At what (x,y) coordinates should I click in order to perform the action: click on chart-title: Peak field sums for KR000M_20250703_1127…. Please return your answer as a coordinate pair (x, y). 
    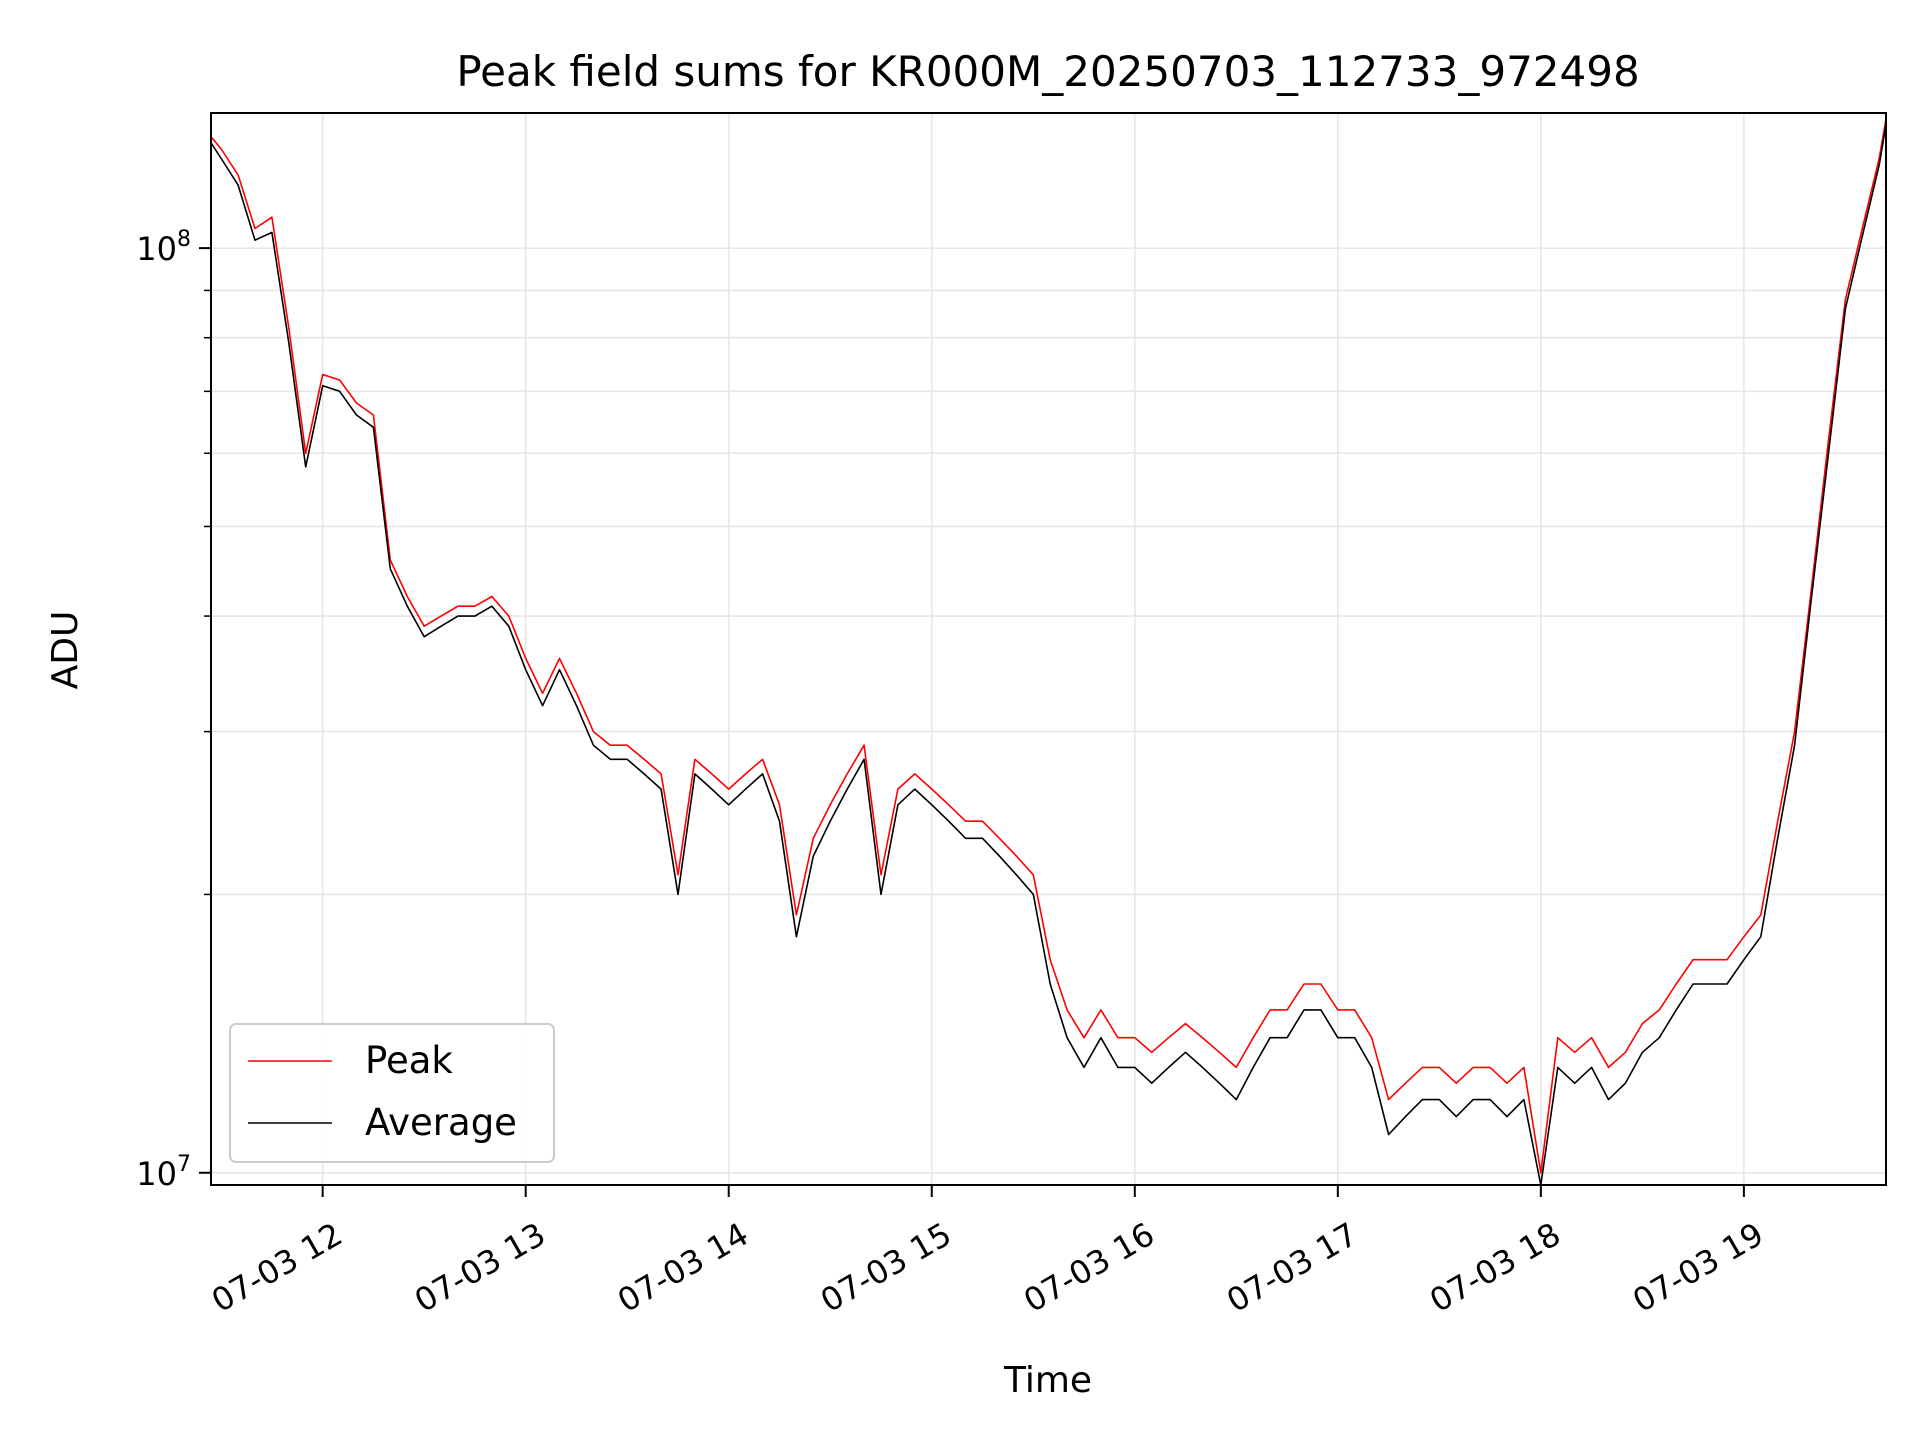
    Looking at the image, I should click on (1047, 71).